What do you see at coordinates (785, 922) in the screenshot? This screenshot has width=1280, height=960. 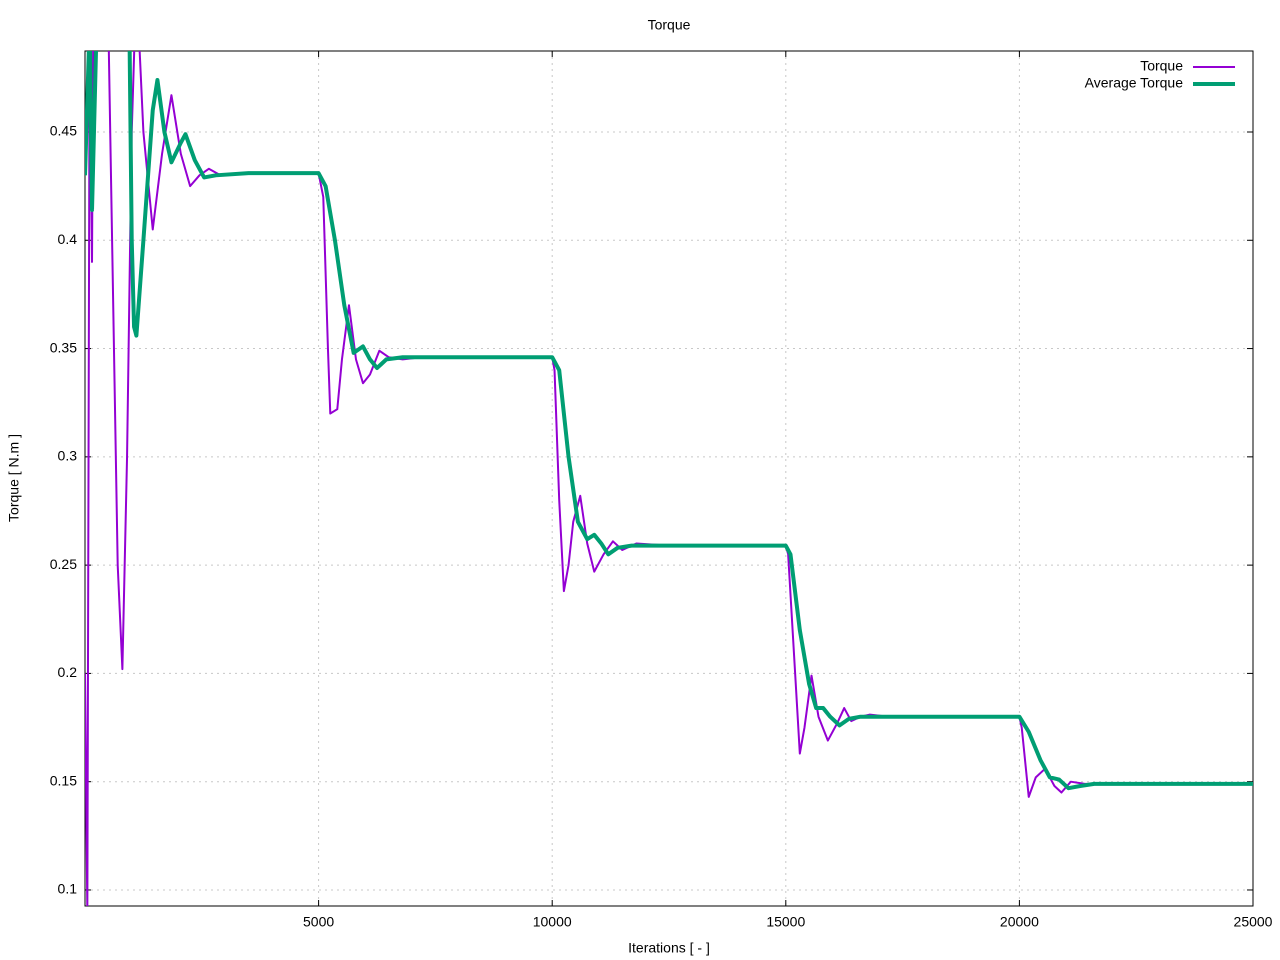 I see `x-tick-label: 15000` at bounding box center [785, 922].